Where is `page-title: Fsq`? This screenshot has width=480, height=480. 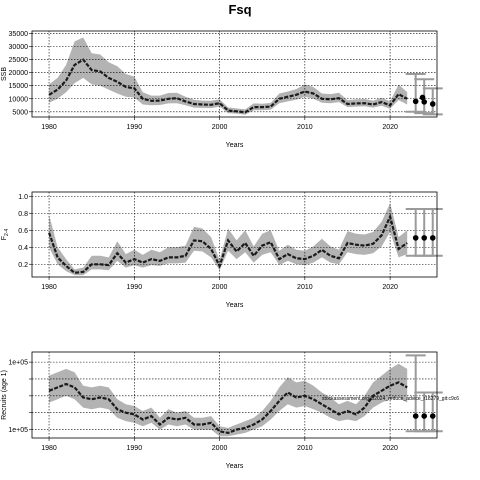
page-title: Fsq is located at coordinates (239, 9).